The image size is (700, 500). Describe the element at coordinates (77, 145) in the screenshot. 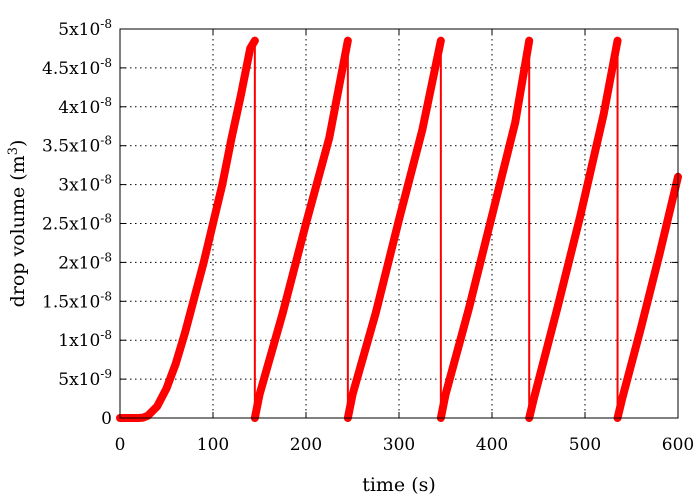

I see `y-tick-label: 3.5x10⁻⁸` at that location.